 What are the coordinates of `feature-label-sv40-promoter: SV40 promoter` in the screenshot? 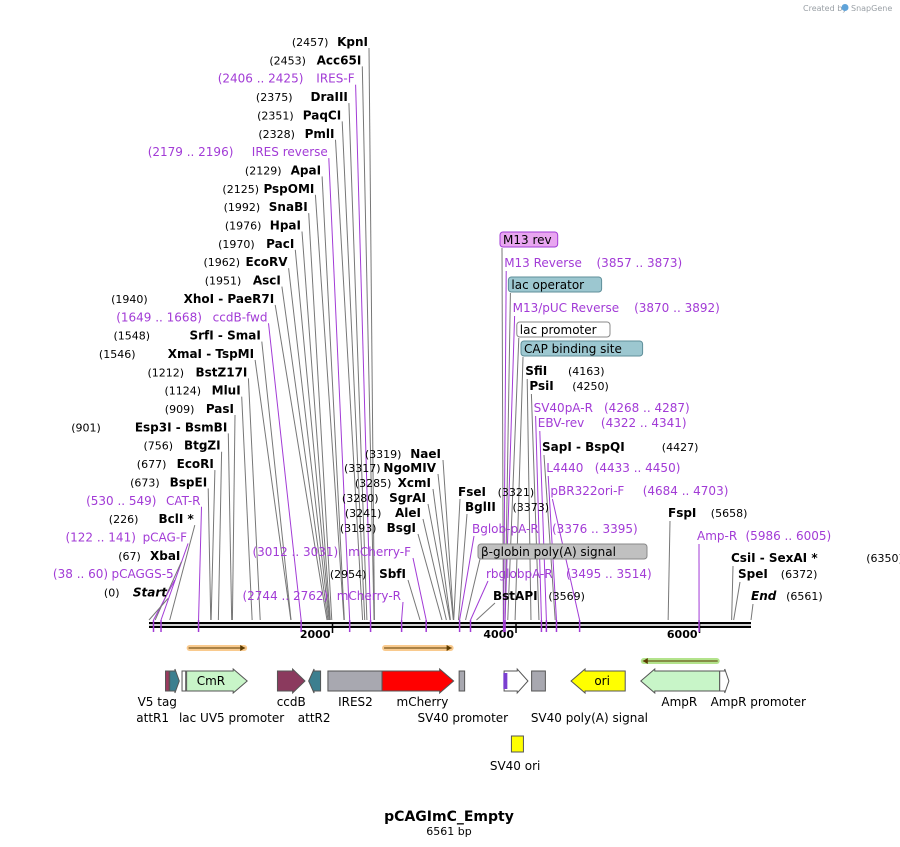 It's located at (463, 718).